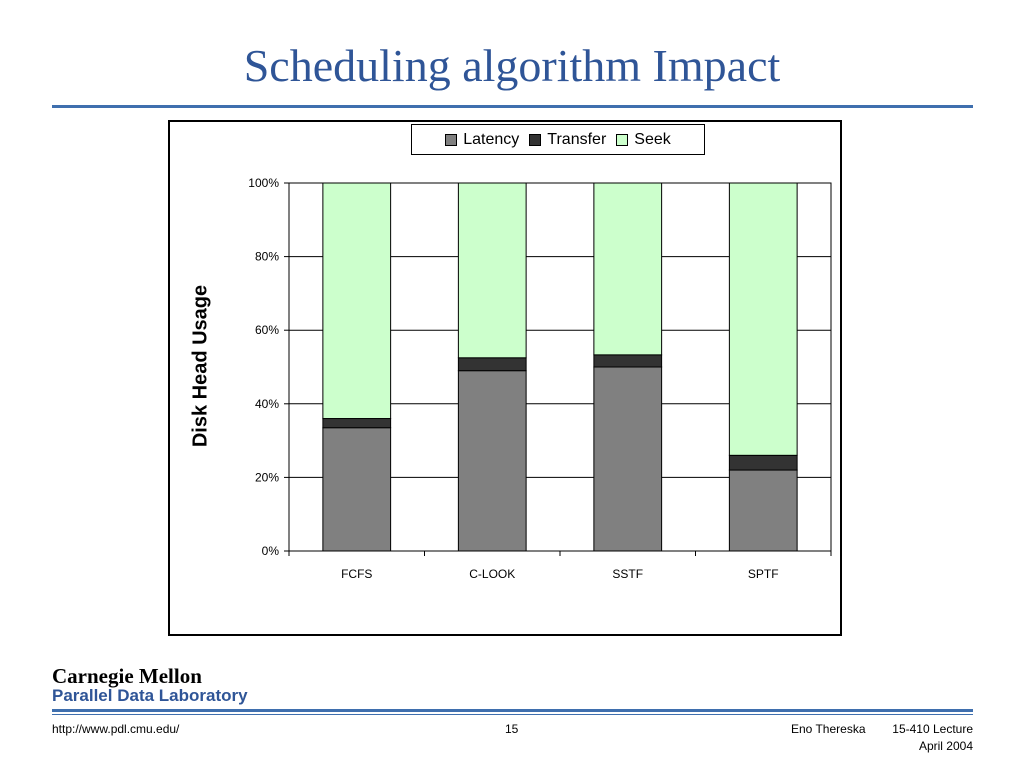 The width and height of the screenshot is (1024, 768). Describe the element at coordinates (150, 695) in the screenshot. I see `logo-parallel-data-lab: Parallel Data Laboratory` at that location.